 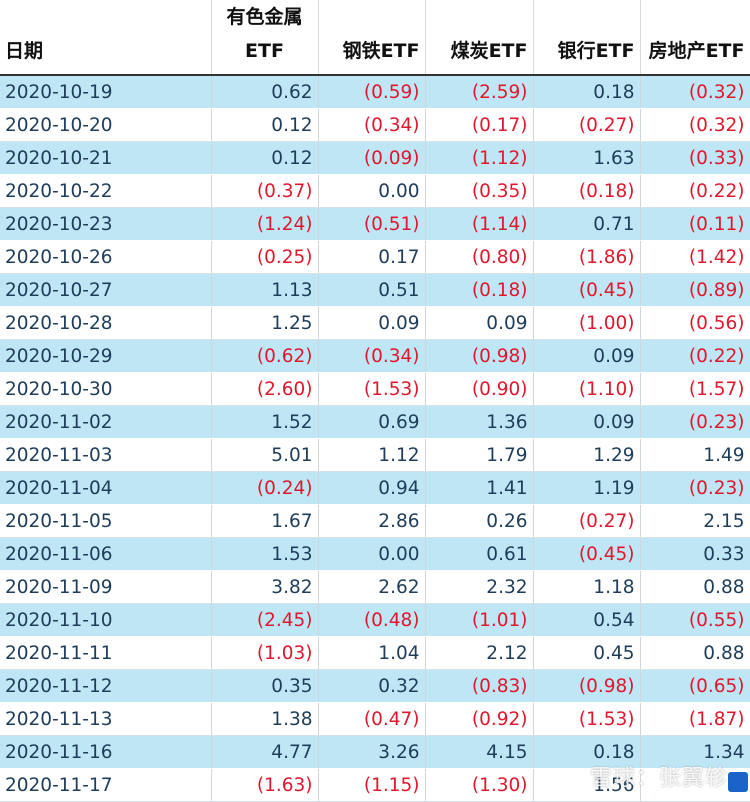 What do you see at coordinates (479, 422) in the screenshot?
I see `value-cell: 1.36` at bounding box center [479, 422].